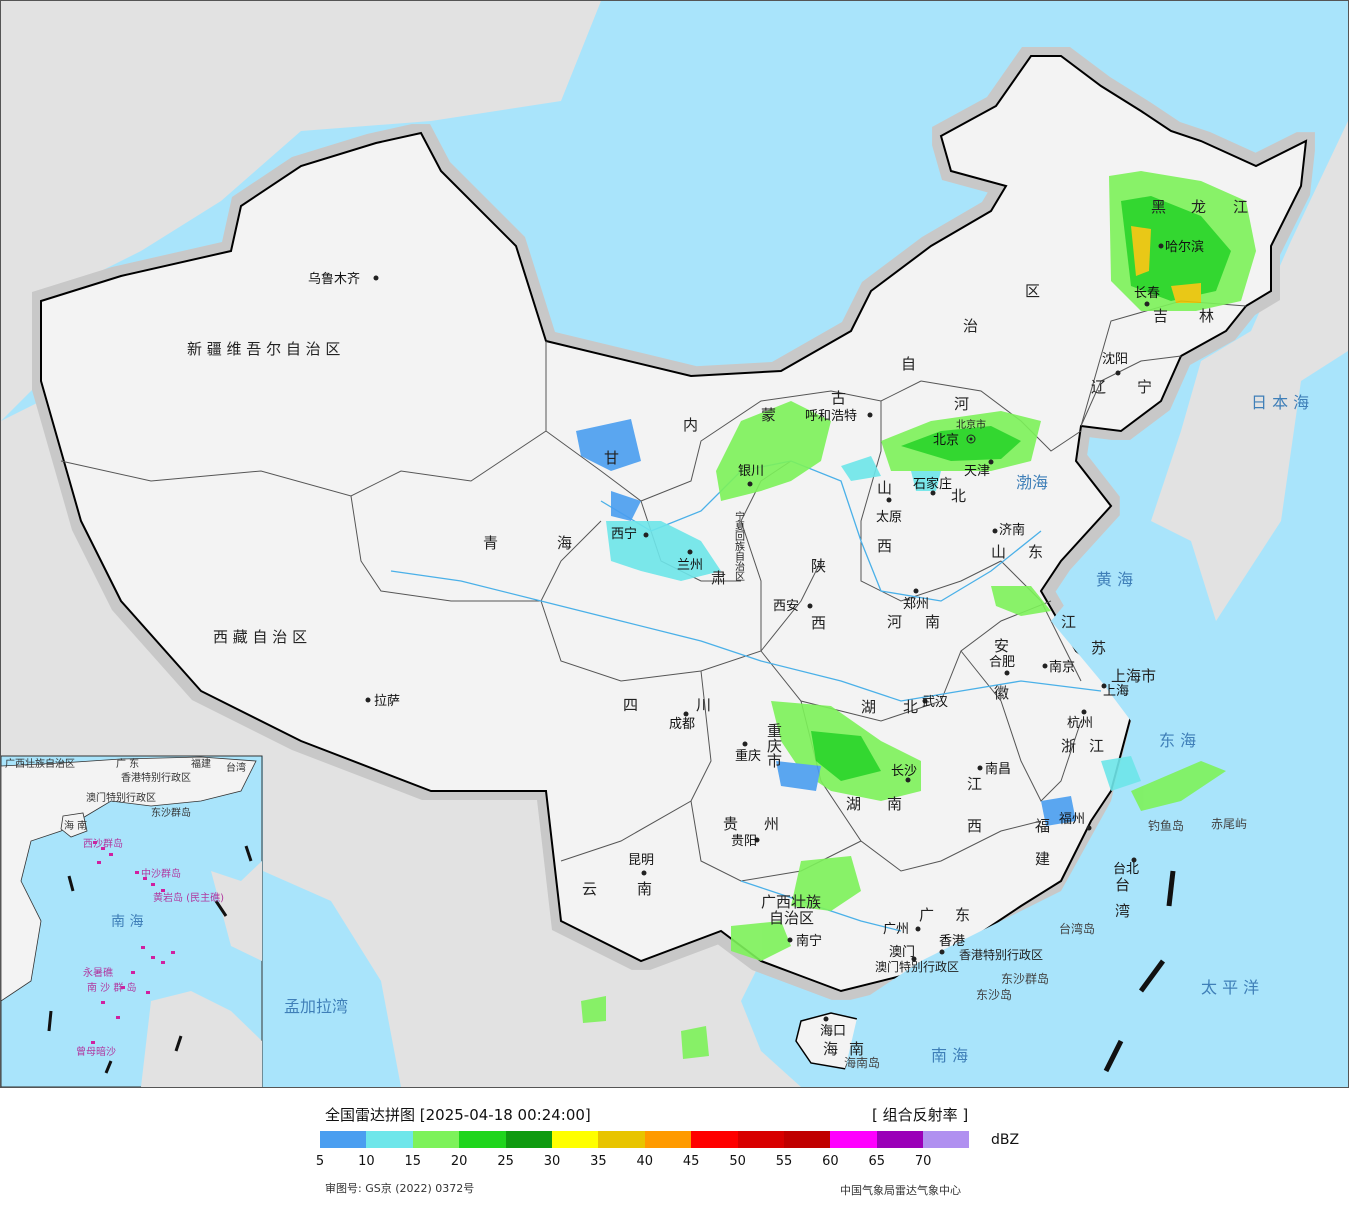  Describe the element at coordinates (977, 471) in the screenshot. I see `city-tianjin: 天津` at that location.